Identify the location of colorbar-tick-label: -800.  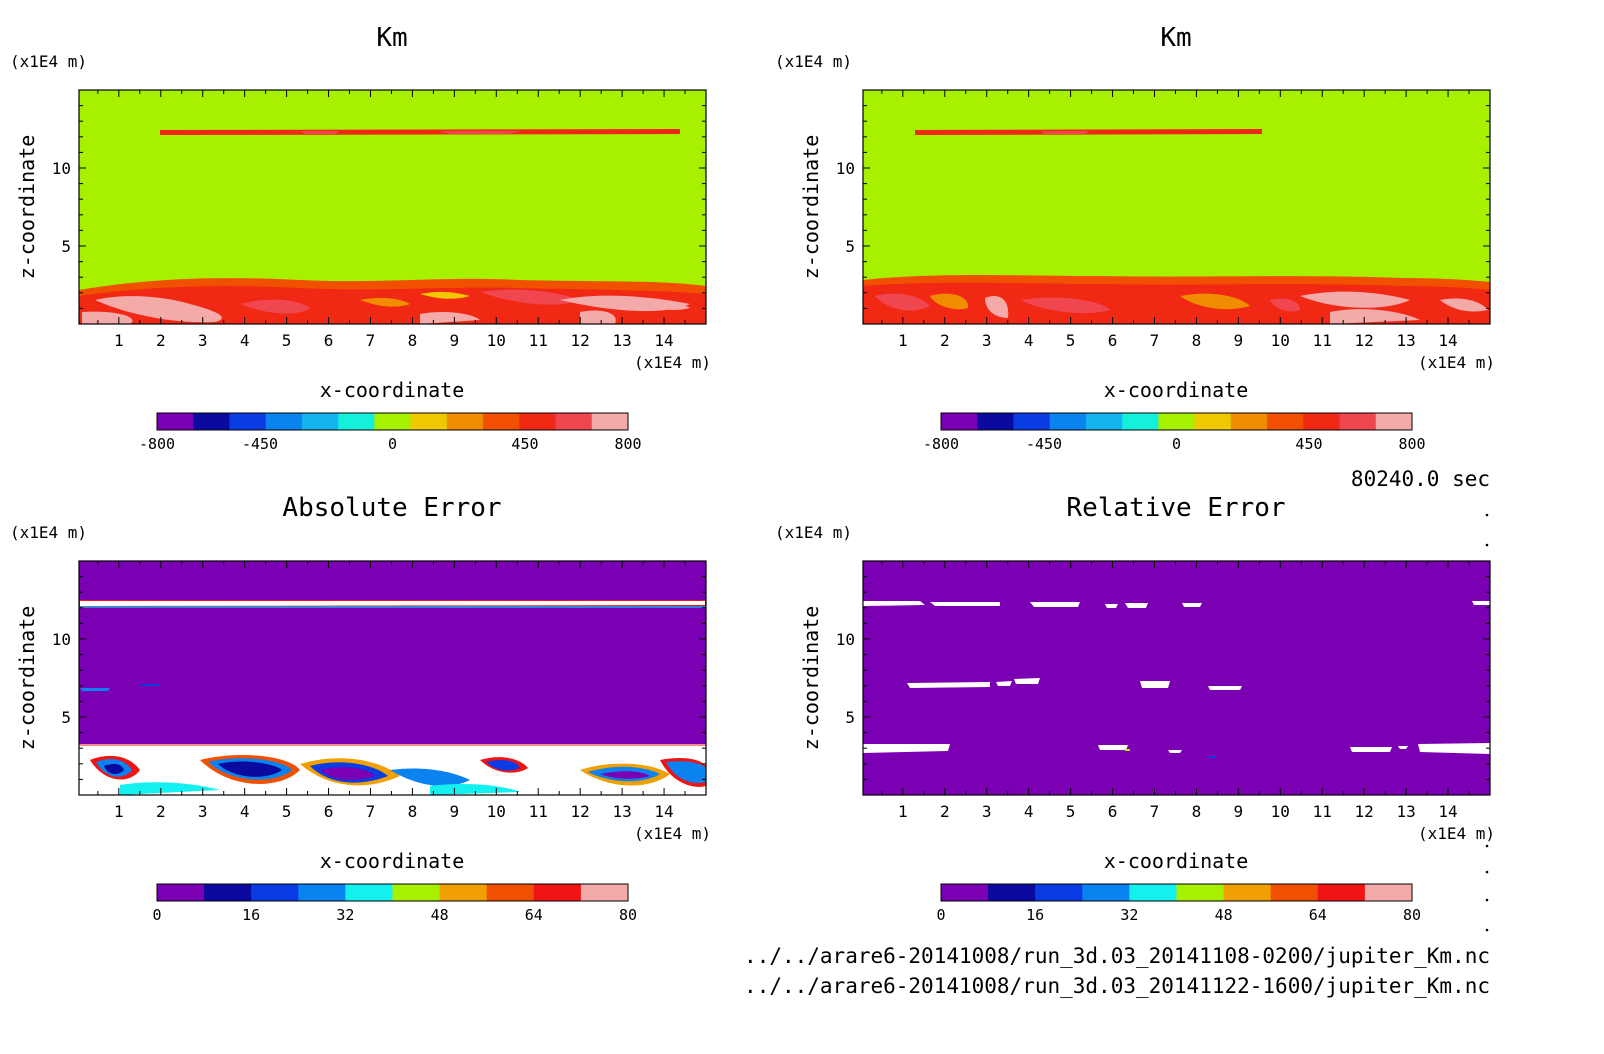
(941, 444).